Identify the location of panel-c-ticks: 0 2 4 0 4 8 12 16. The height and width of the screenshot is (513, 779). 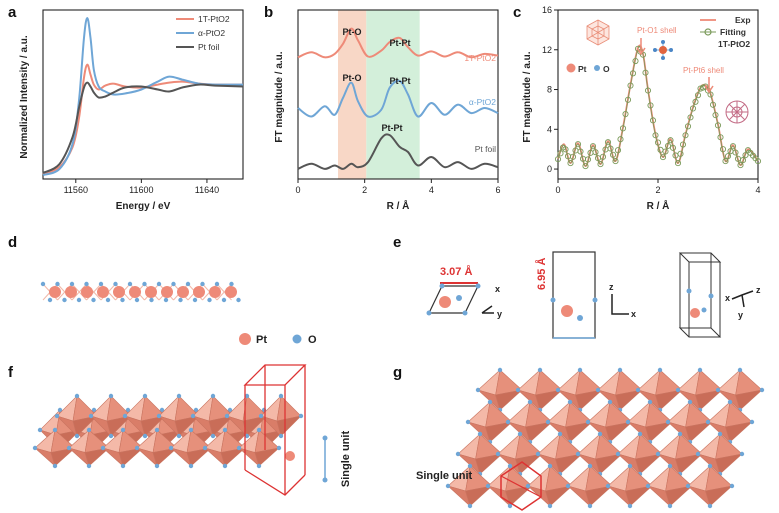
(651, 100).